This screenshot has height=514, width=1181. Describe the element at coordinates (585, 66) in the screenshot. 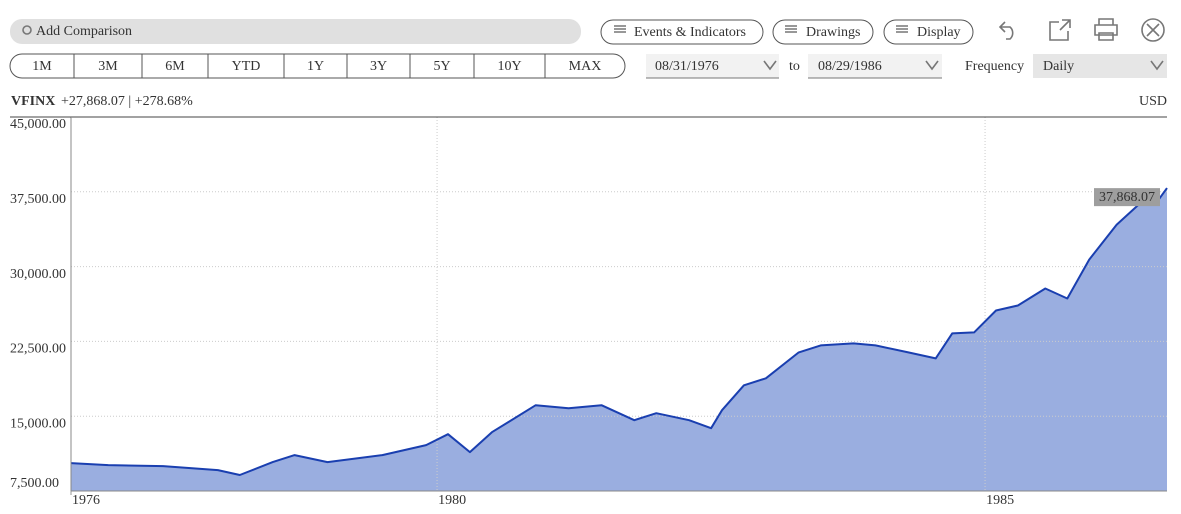

I see `range-button: MAX` at that location.